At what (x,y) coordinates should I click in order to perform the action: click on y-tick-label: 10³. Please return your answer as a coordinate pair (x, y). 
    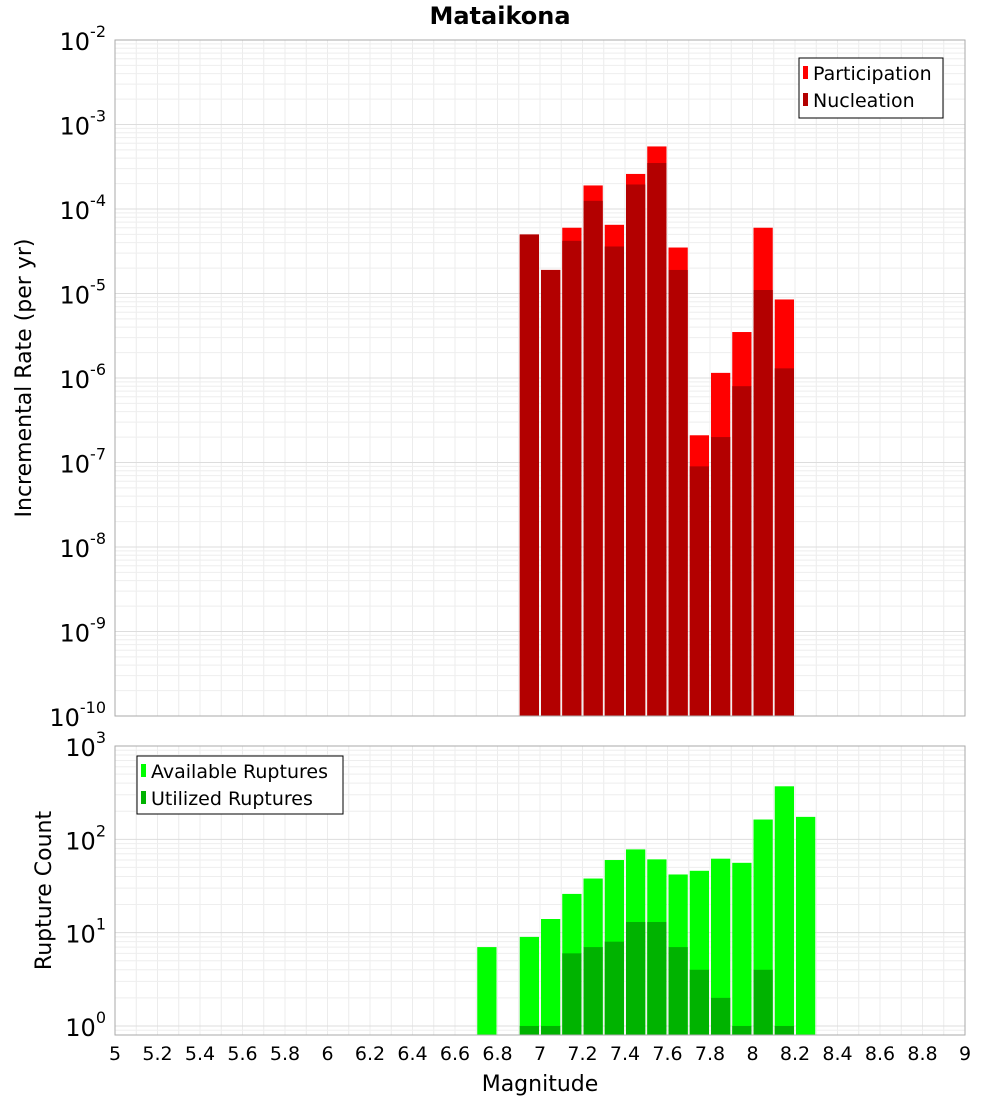
    Looking at the image, I should click on (85, 745).